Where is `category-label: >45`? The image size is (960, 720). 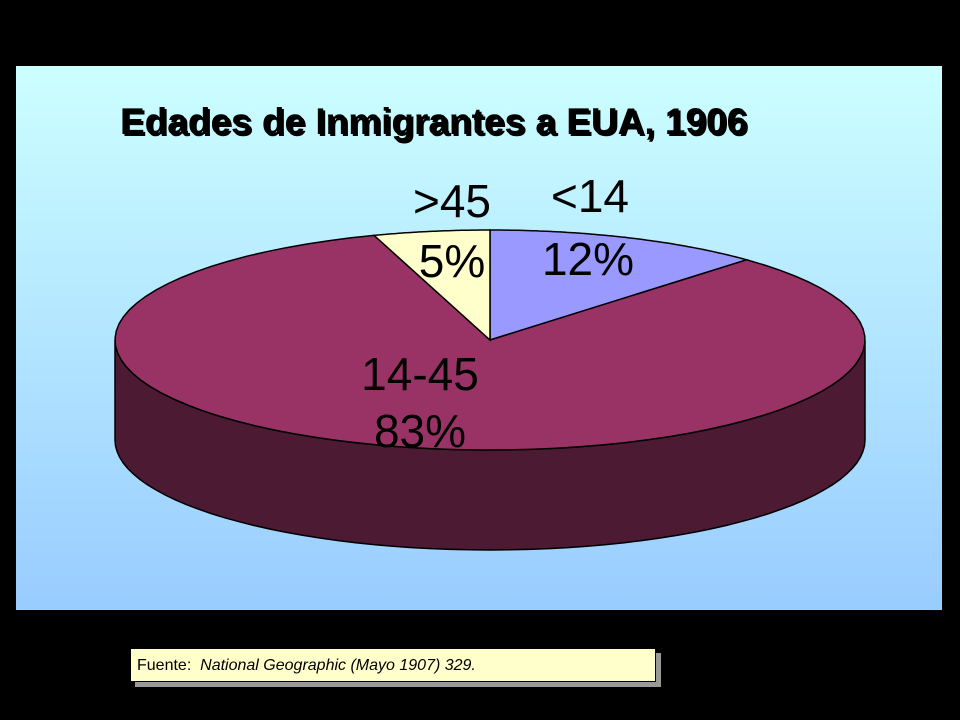
category-label: >45 is located at coordinates (452, 201).